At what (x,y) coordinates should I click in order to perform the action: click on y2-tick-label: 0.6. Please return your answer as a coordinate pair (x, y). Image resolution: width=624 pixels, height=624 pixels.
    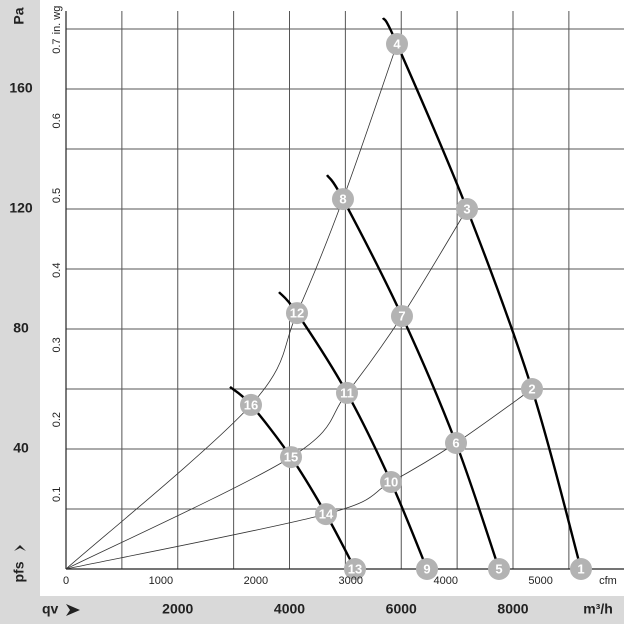
    Looking at the image, I should click on (57, 120).